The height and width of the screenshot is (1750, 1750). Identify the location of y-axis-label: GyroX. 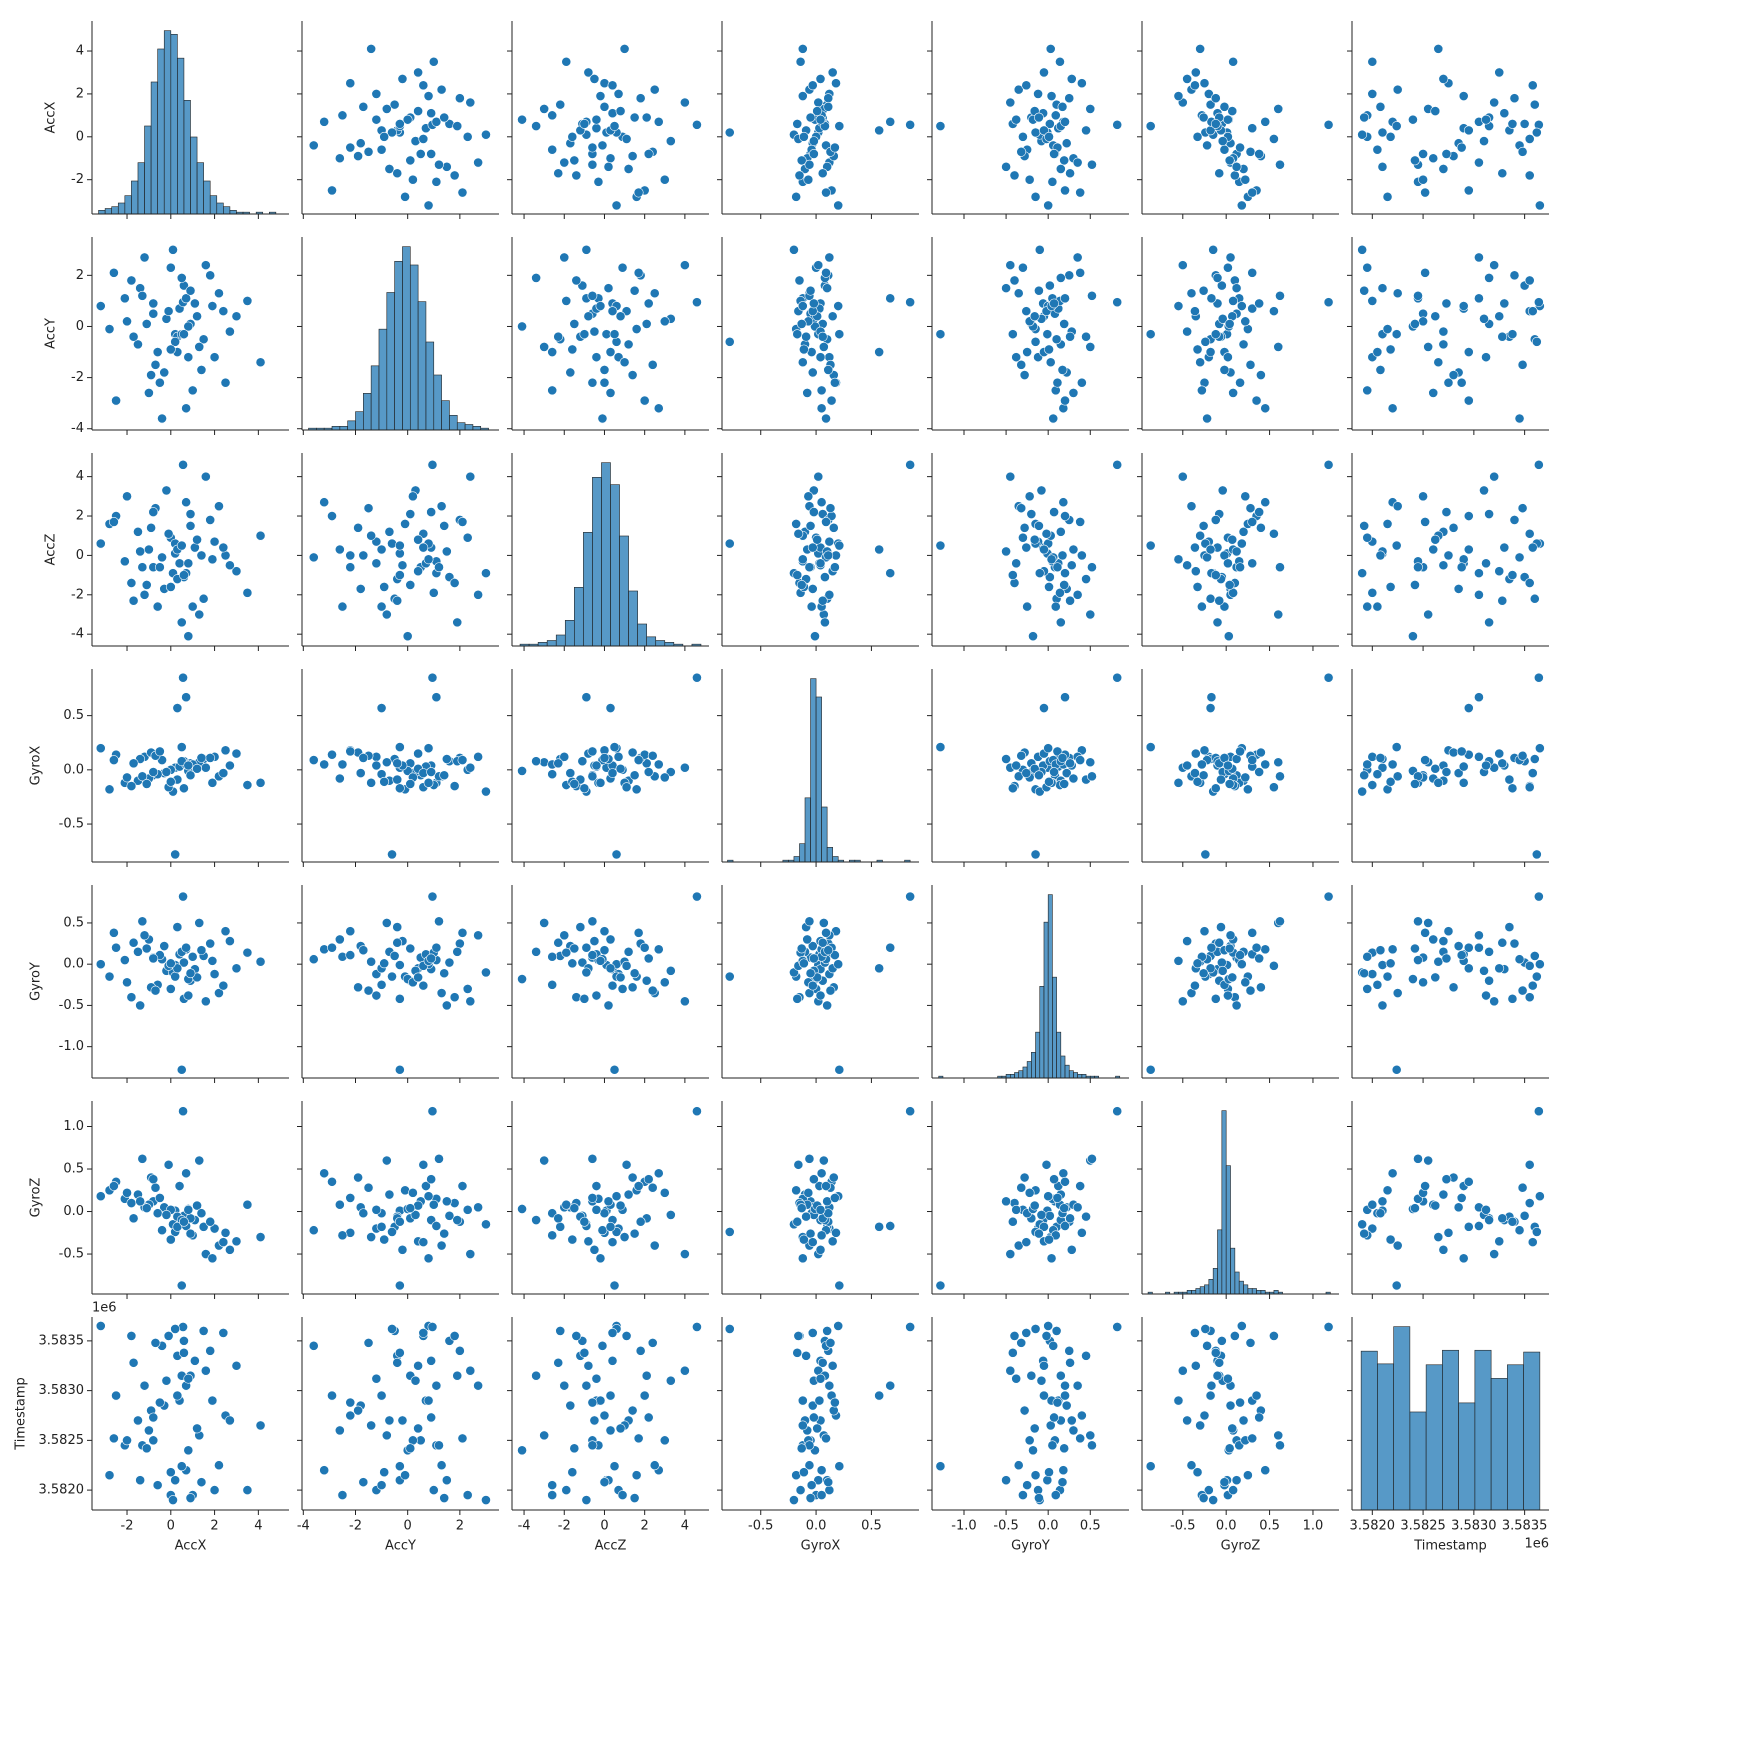
(36, 766).